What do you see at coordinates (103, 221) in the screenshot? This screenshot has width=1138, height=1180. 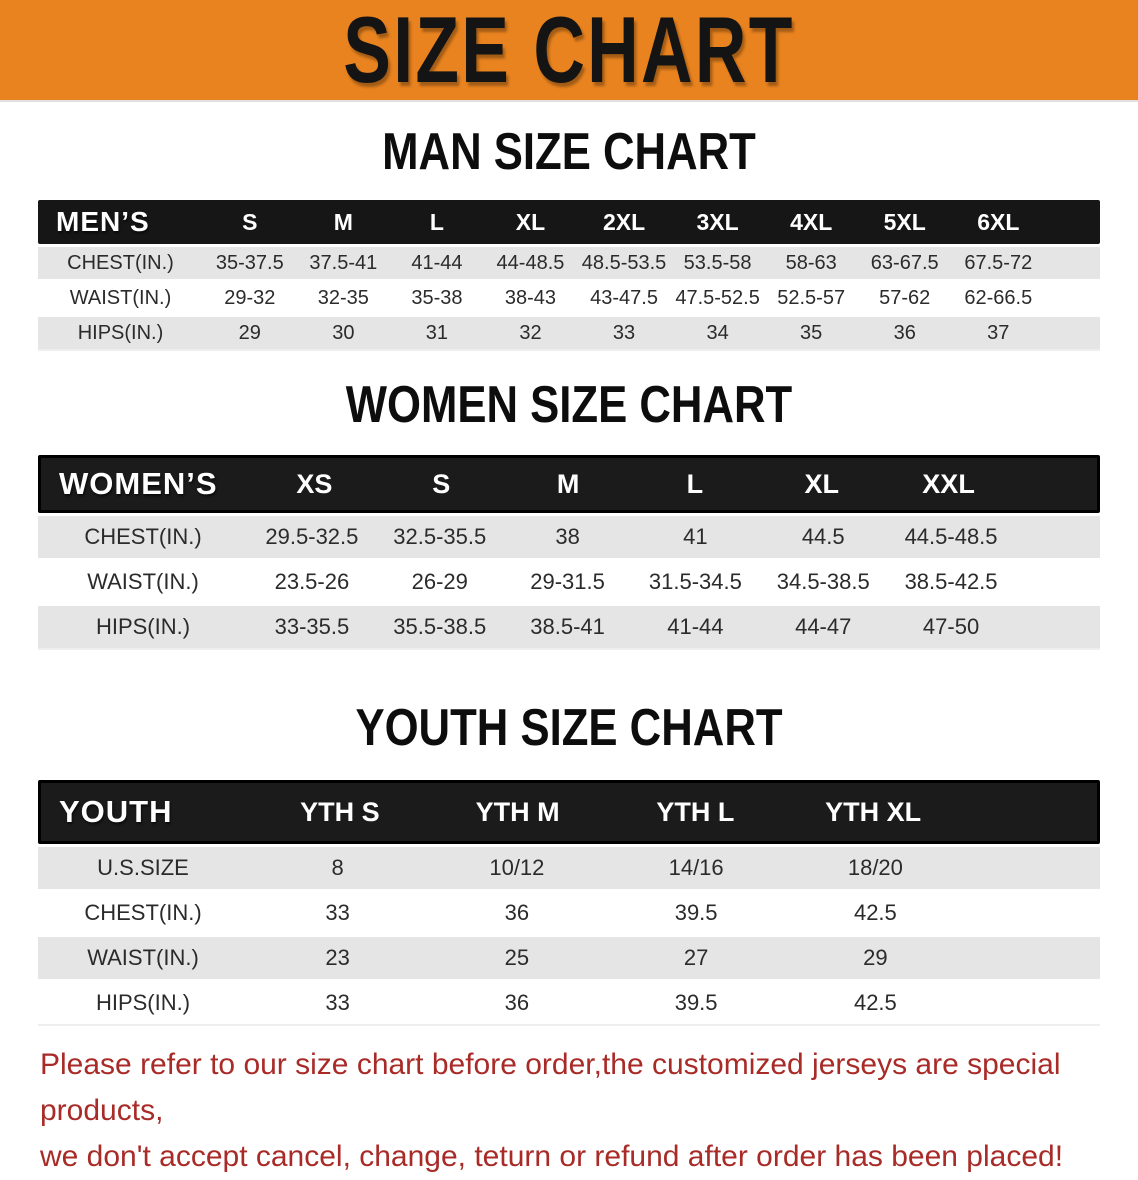 I see `table-title: MEN’S` at bounding box center [103, 221].